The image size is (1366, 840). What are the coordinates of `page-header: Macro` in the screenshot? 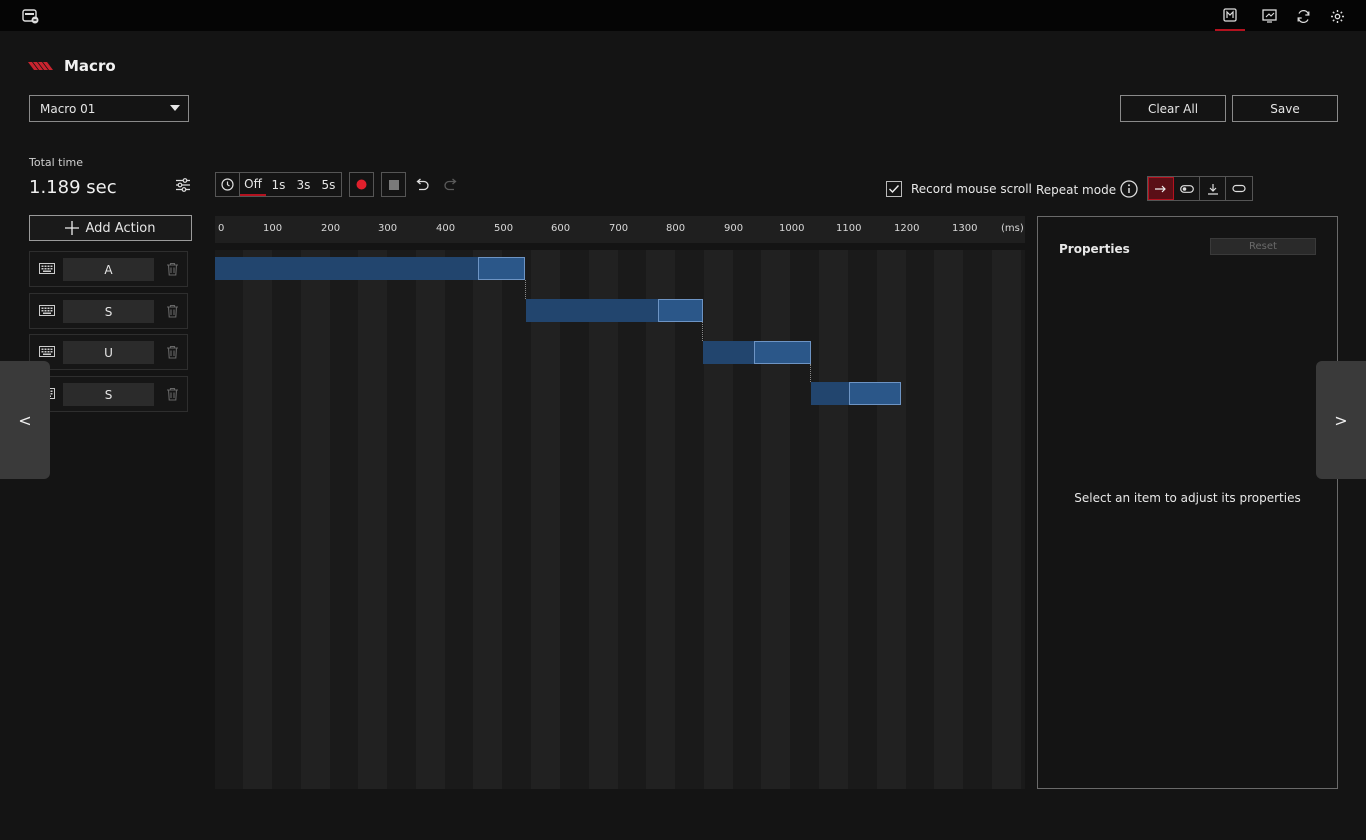 It's located at (72, 66).